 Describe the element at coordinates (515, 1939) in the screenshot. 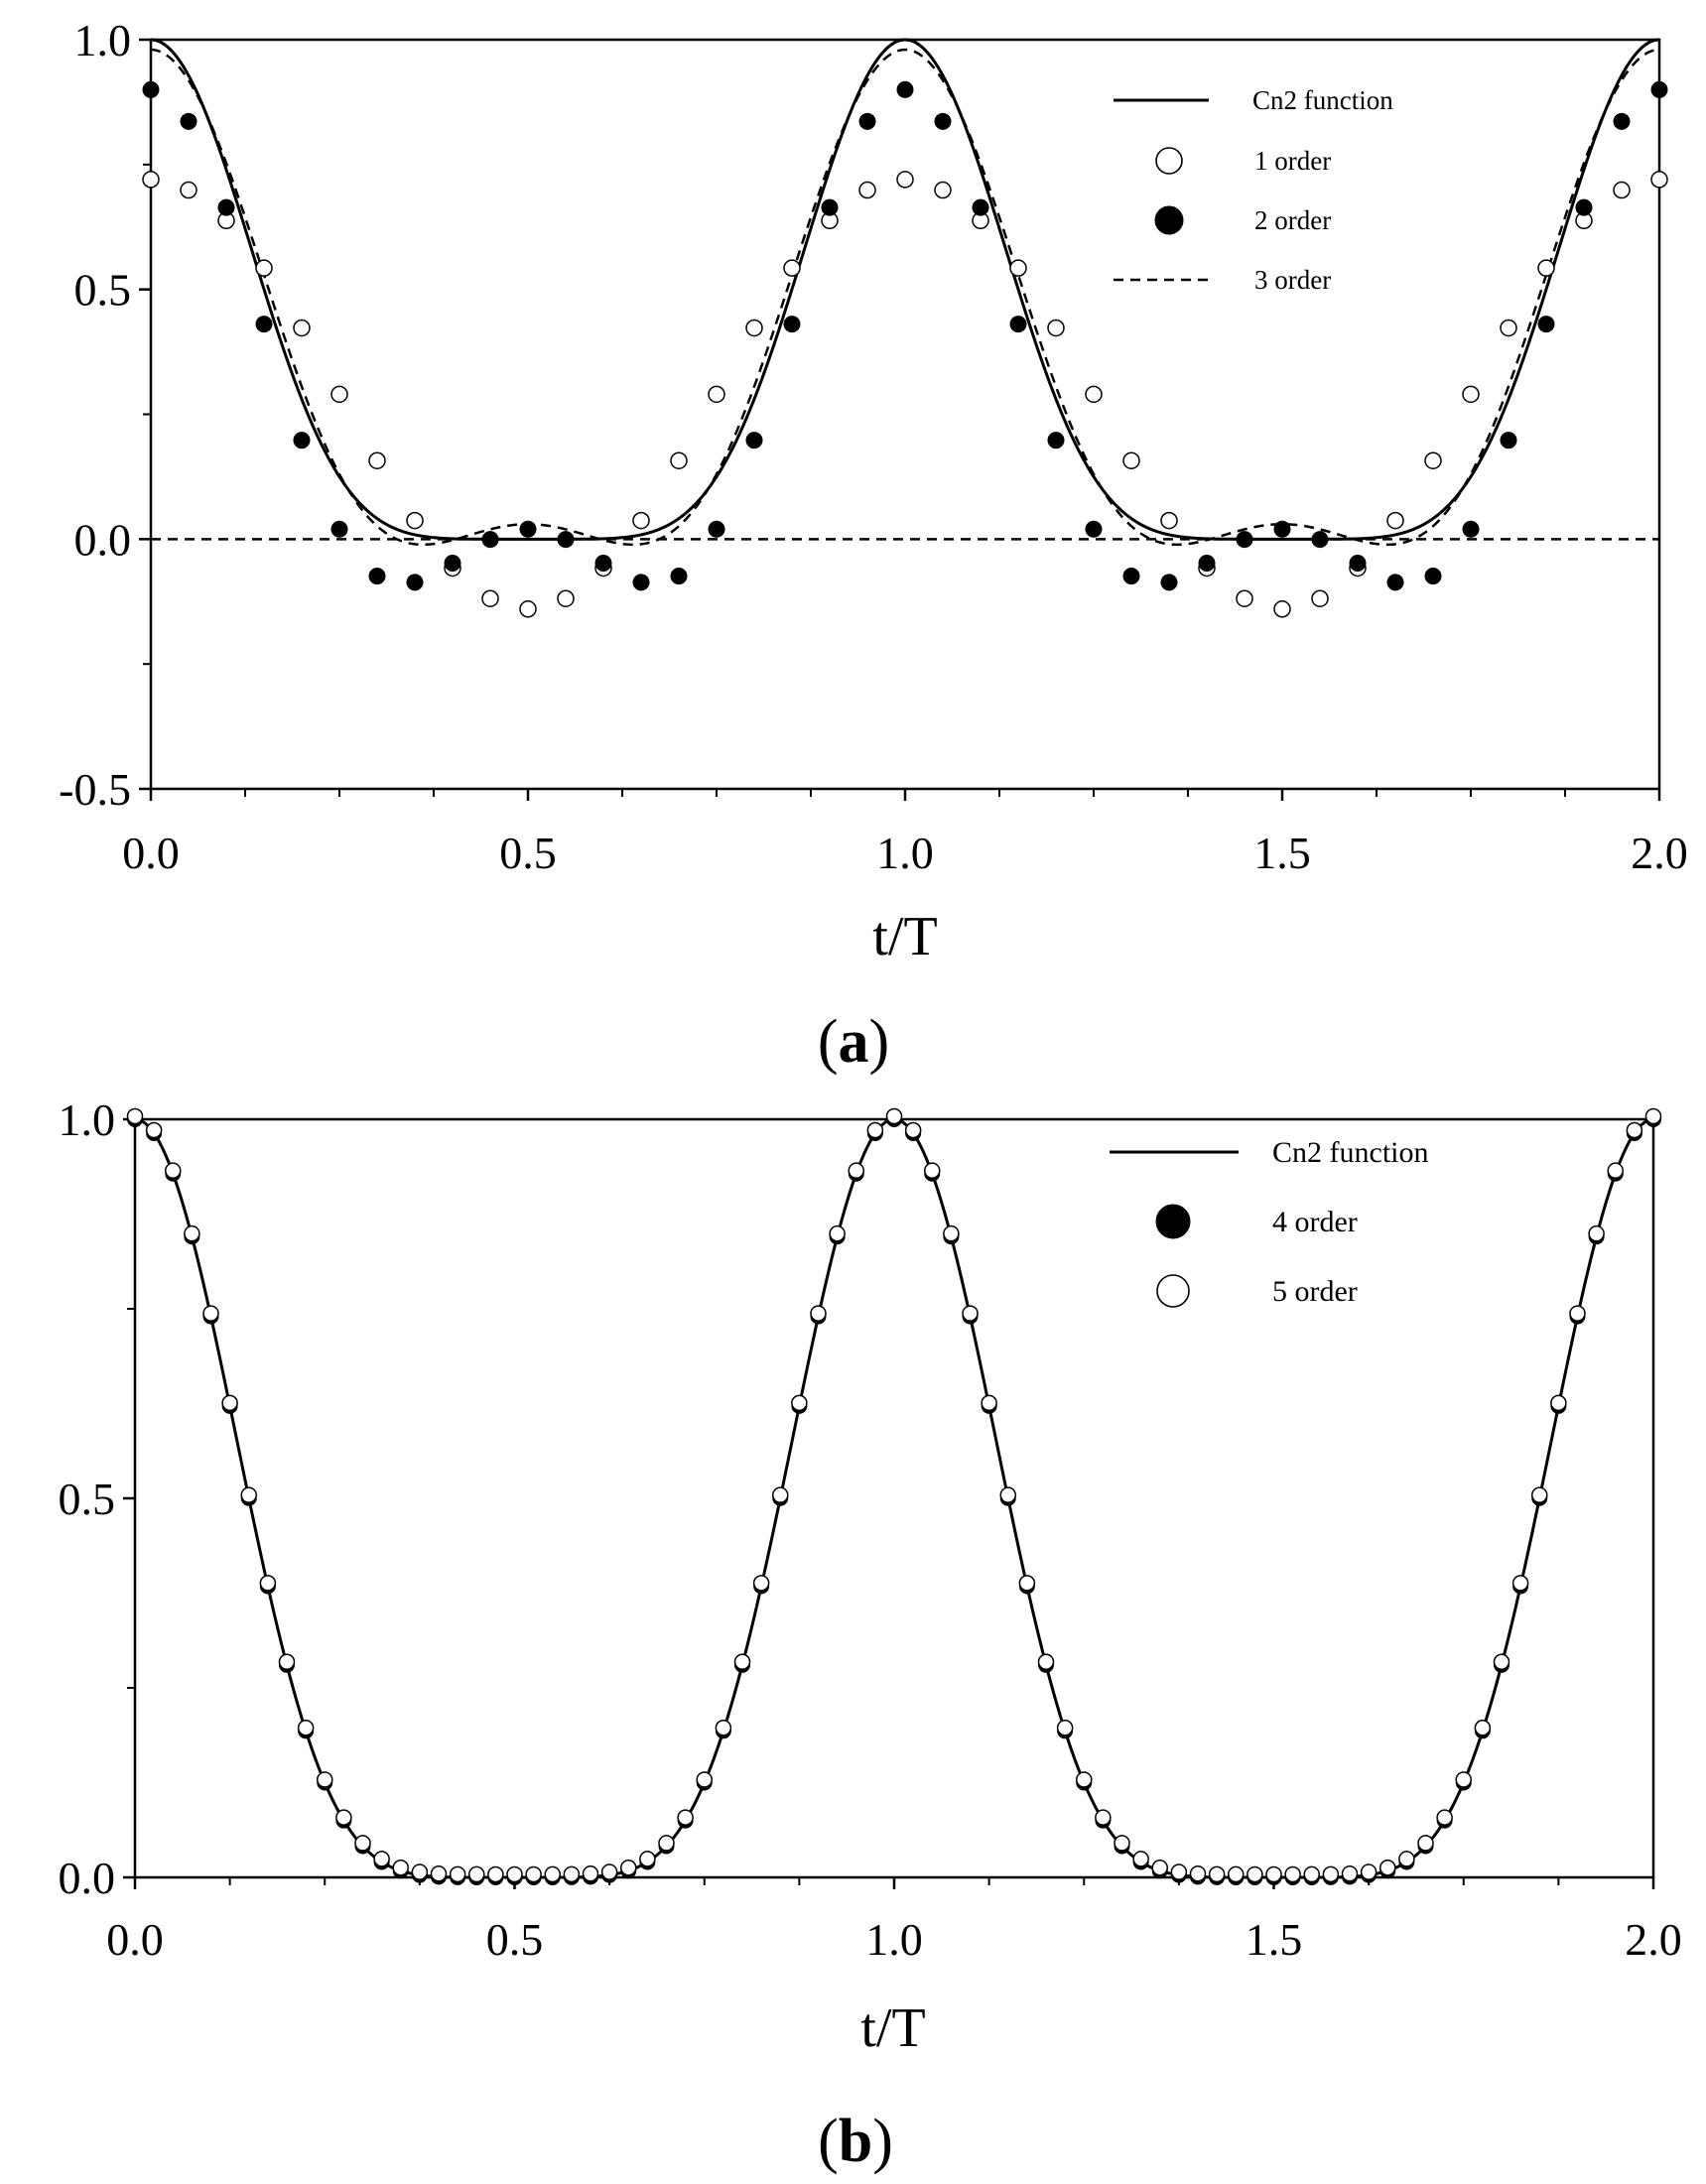

I see `x-tick-label: 0.5` at that location.